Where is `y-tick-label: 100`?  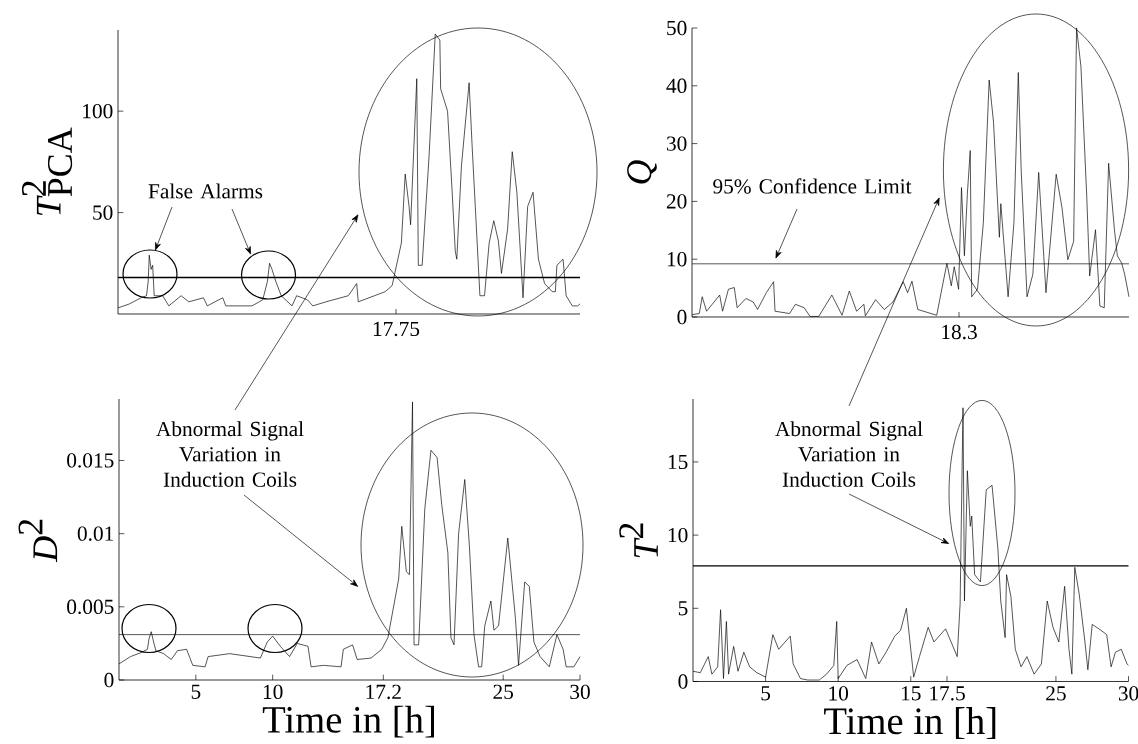
y-tick-label: 100 is located at coordinates (98, 111).